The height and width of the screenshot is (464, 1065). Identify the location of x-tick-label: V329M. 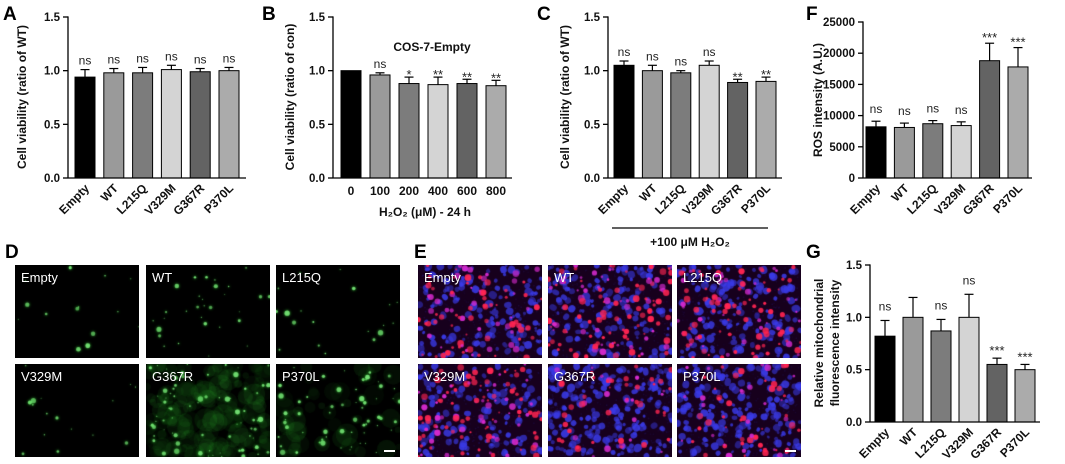
(698, 199).